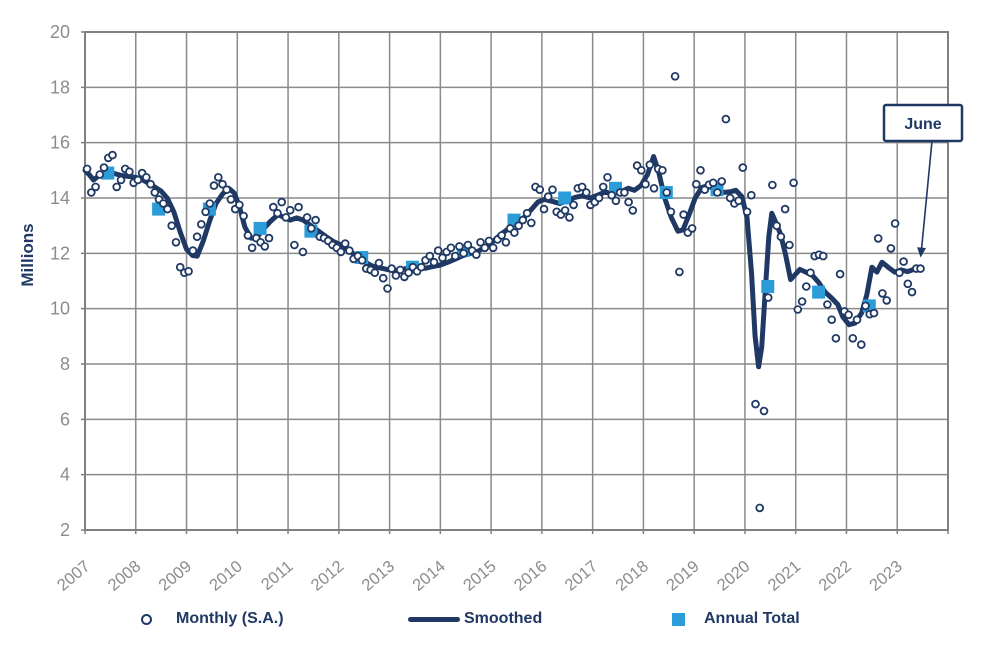 The width and height of the screenshot is (995, 654). I want to click on annotation-arrowhead, so click(921, 252).